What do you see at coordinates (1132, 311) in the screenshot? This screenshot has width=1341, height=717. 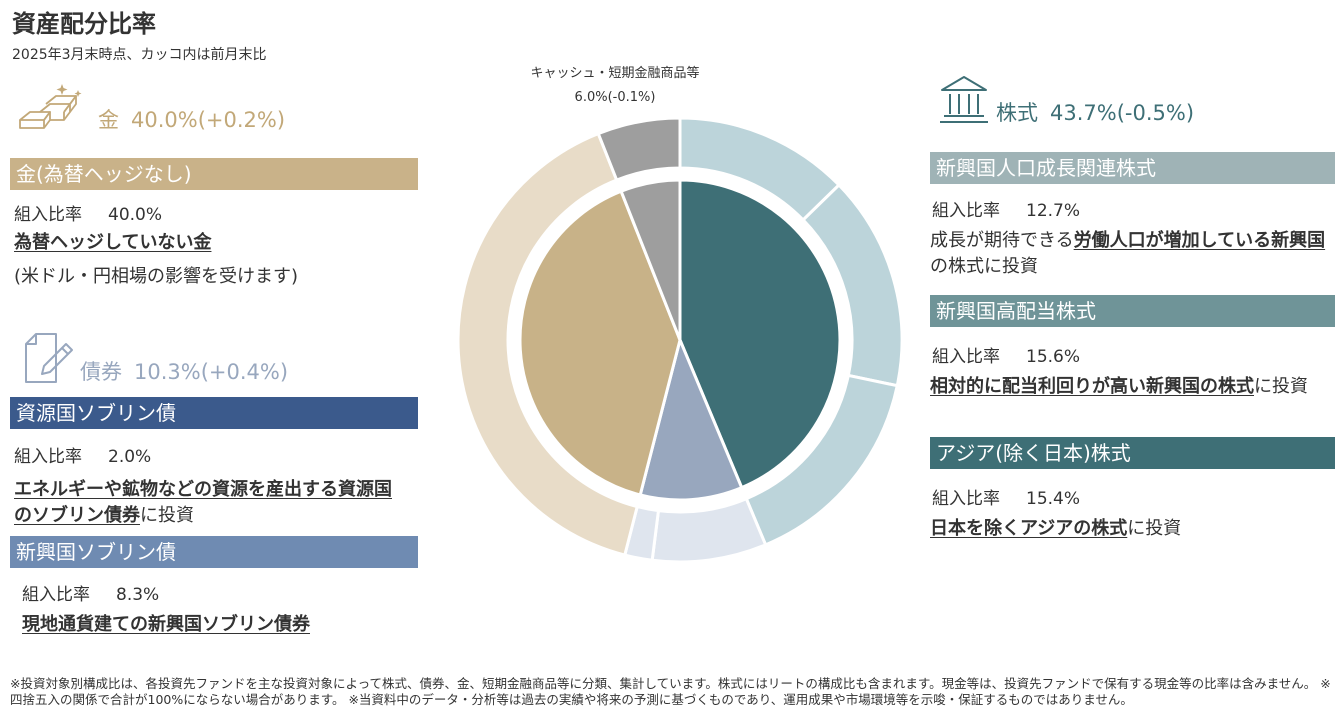 I see `equity-sub2-bar: 新興国高配当株式` at bounding box center [1132, 311].